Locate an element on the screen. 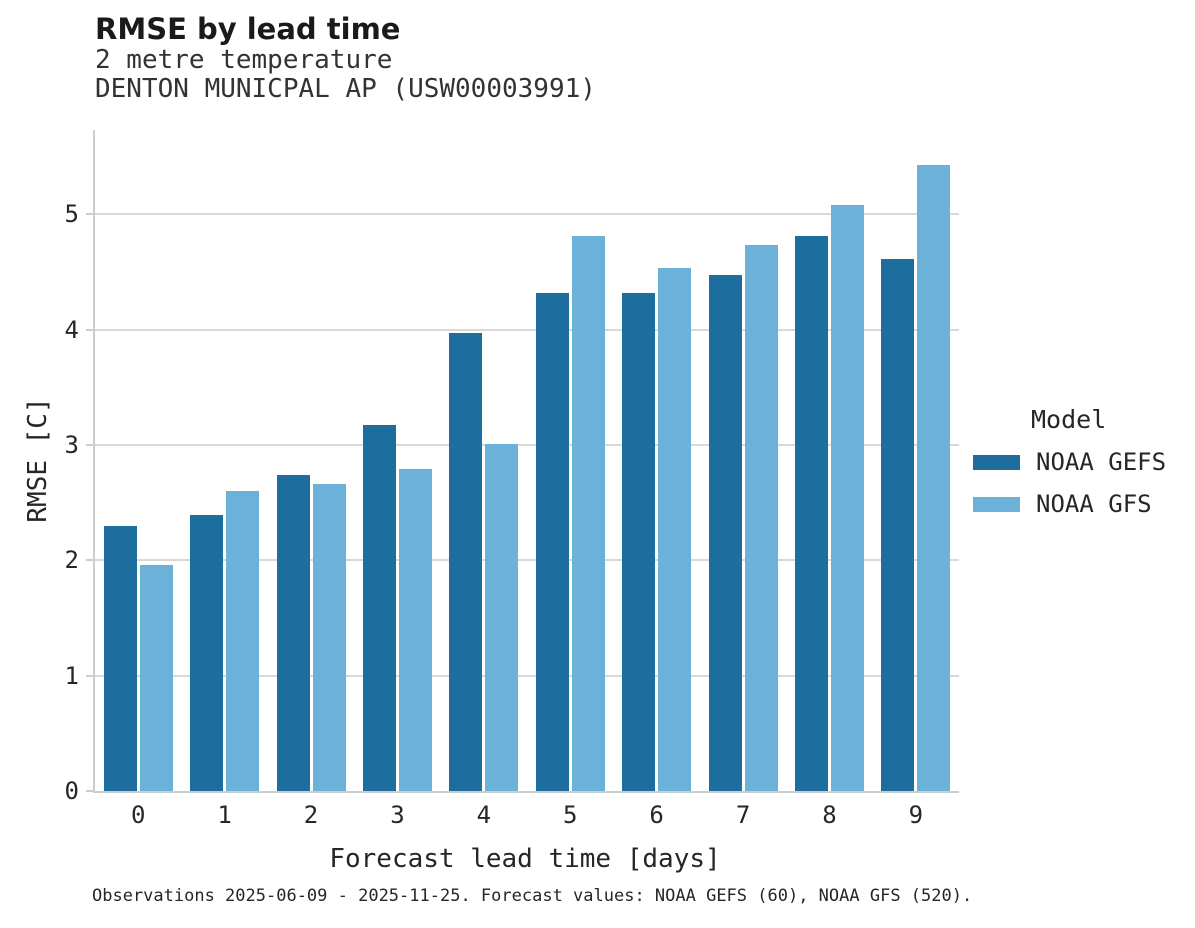 The width and height of the screenshot is (1195, 928). y-tick-label-4: 4 is located at coordinates (71, 329).